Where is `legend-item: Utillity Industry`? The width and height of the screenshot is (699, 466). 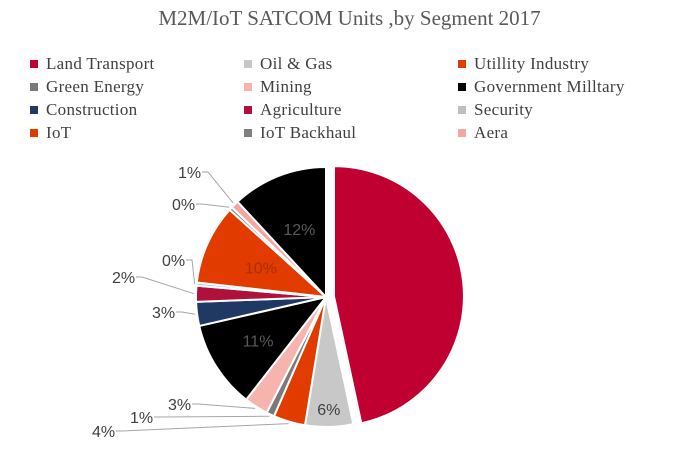 legend-item: Utillity Industry is located at coordinates (574, 63).